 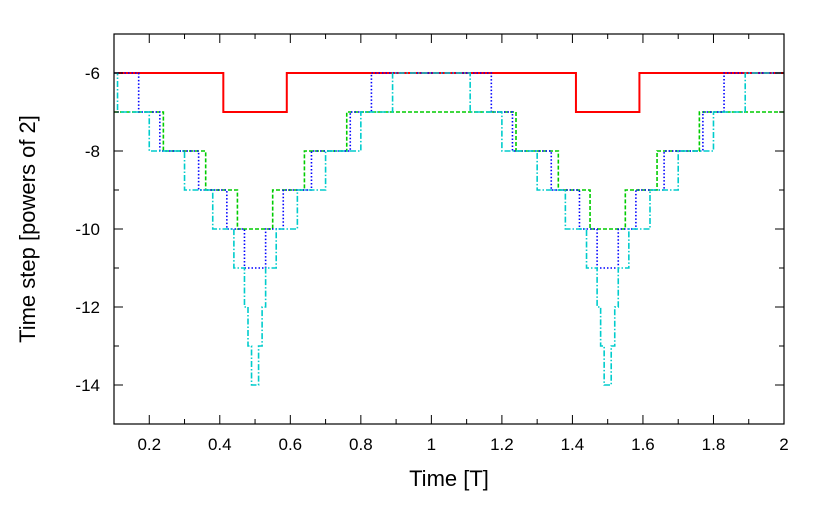 I want to click on y-axis-label: Time step [powers of 2], so click(x=27, y=229).